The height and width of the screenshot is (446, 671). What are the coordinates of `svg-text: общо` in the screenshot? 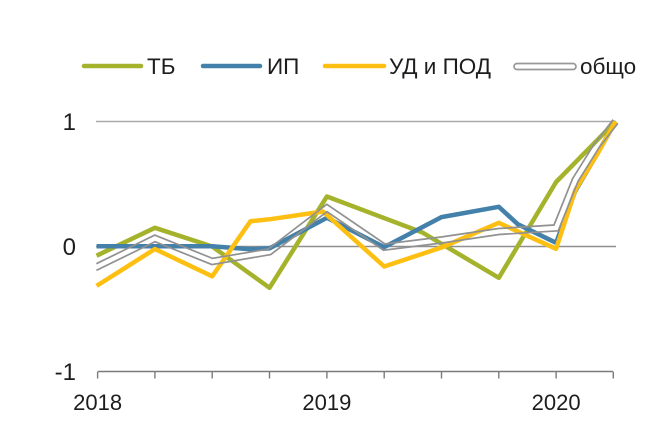 It's located at (608, 66).